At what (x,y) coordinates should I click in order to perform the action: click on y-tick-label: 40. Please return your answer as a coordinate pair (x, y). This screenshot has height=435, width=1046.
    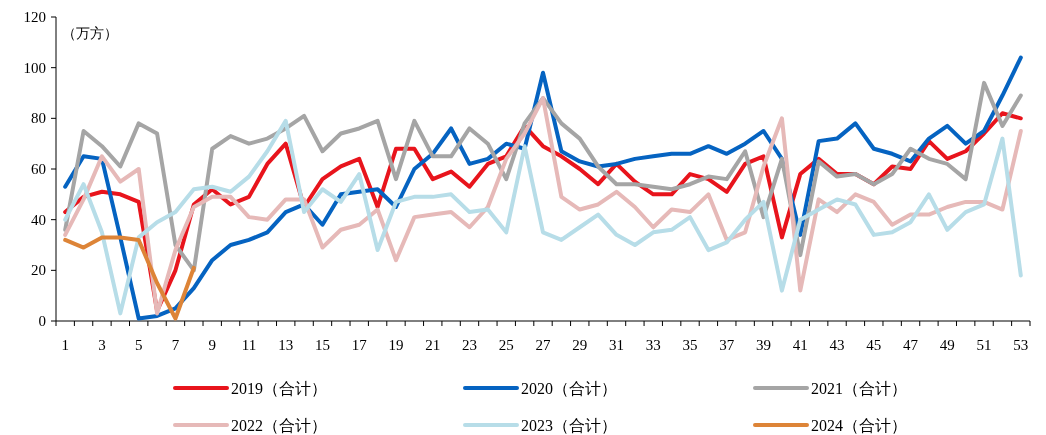
    Looking at the image, I should click on (38, 219).